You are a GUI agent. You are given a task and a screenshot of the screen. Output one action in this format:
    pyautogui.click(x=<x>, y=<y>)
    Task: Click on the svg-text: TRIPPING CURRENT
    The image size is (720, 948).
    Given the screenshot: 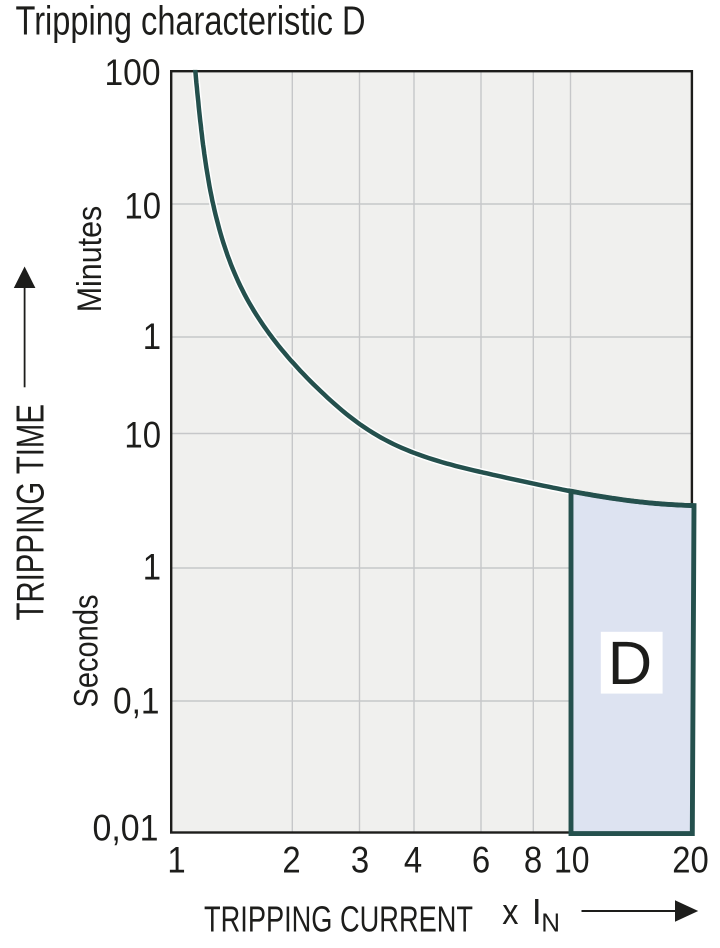 What is the action you would take?
    pyautogui.click(x=338, y=919)
    